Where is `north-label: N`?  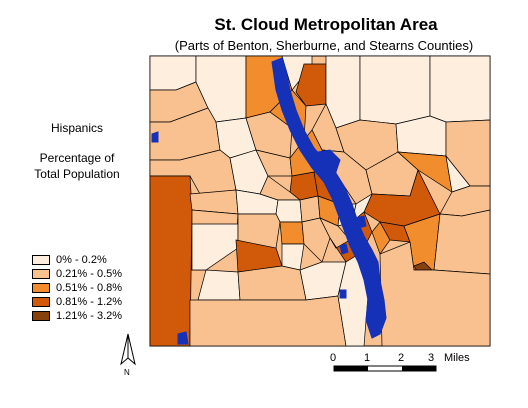
north-label: N is located at coordinates (127, 372).